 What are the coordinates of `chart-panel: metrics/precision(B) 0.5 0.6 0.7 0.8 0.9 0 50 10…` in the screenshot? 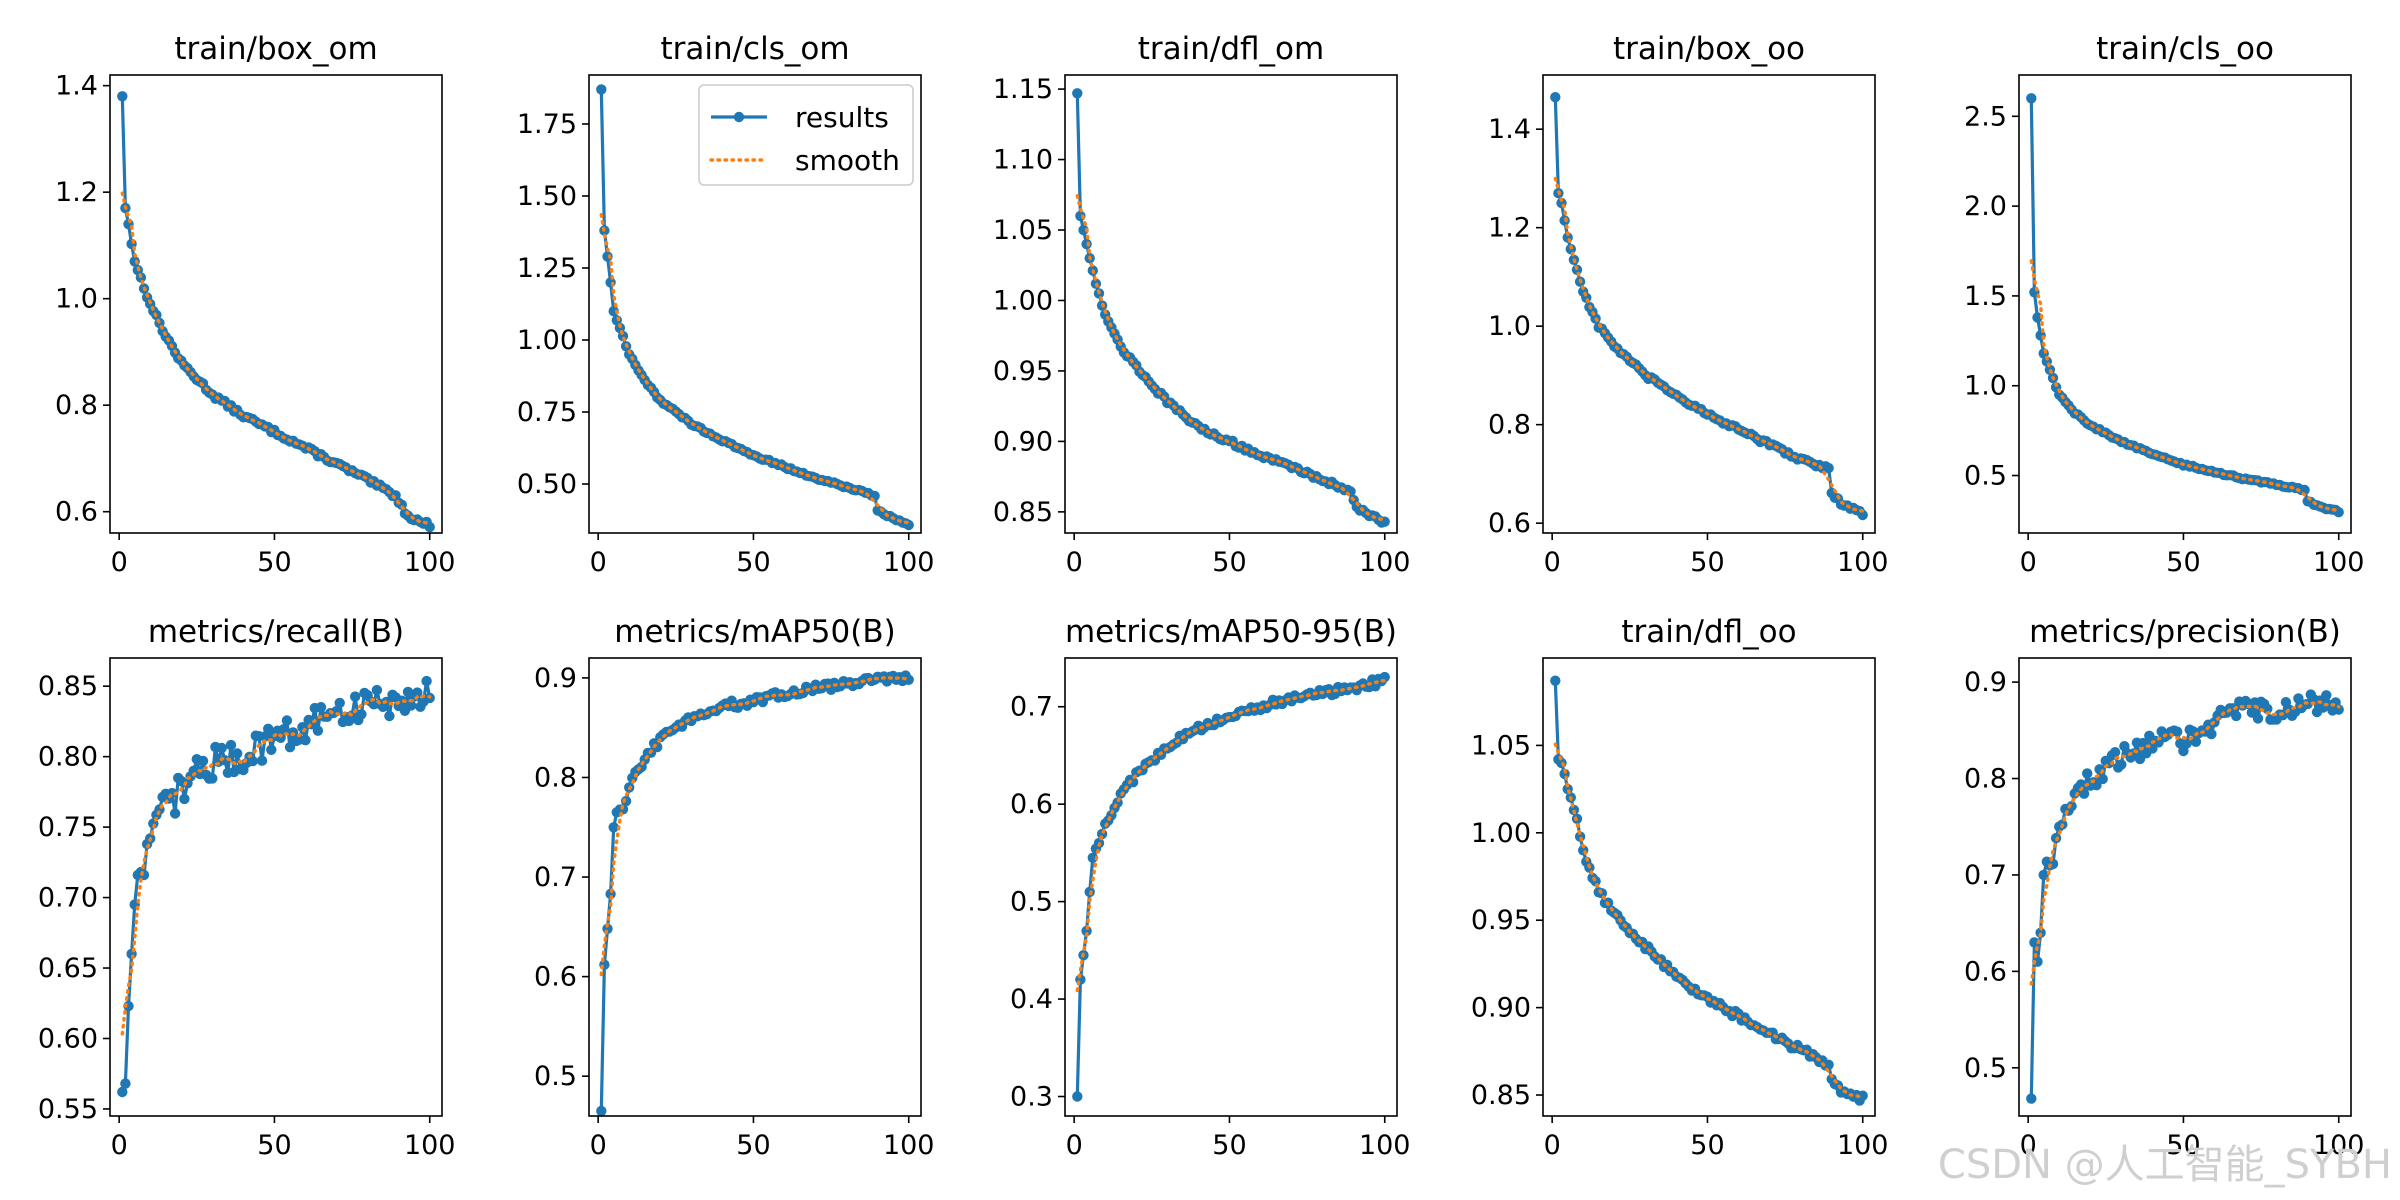 It's located at (2164, 887).